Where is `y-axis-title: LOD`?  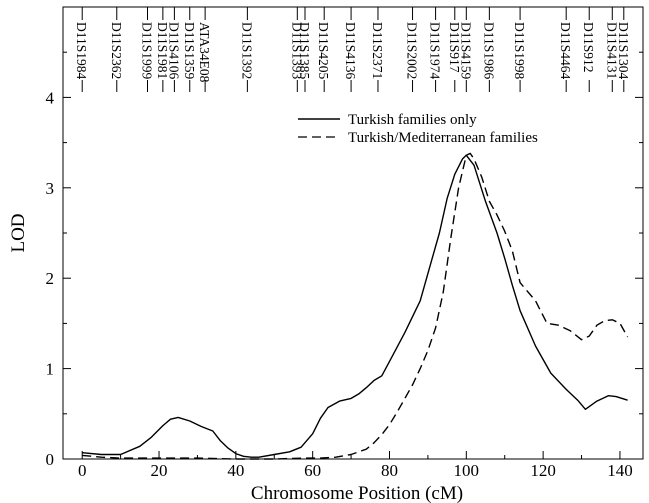
y-axis-title: LOD is located at coordinates (18, 232).